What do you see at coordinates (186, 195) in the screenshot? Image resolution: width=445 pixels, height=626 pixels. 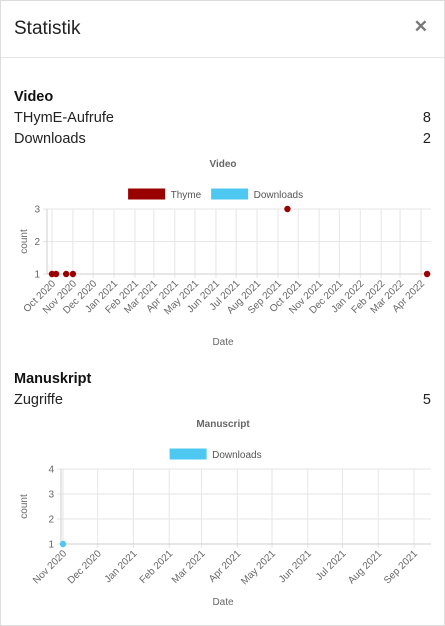 I see `chart-0-legend-label-0: Thyme` at bounding box center [186, 195].